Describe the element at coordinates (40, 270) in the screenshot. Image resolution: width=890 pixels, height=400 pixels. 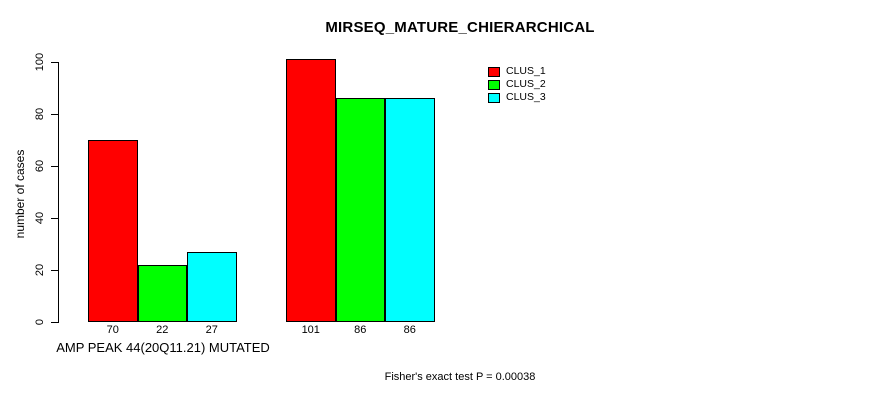
I see `y-axis-tick-label: 20` at that location.